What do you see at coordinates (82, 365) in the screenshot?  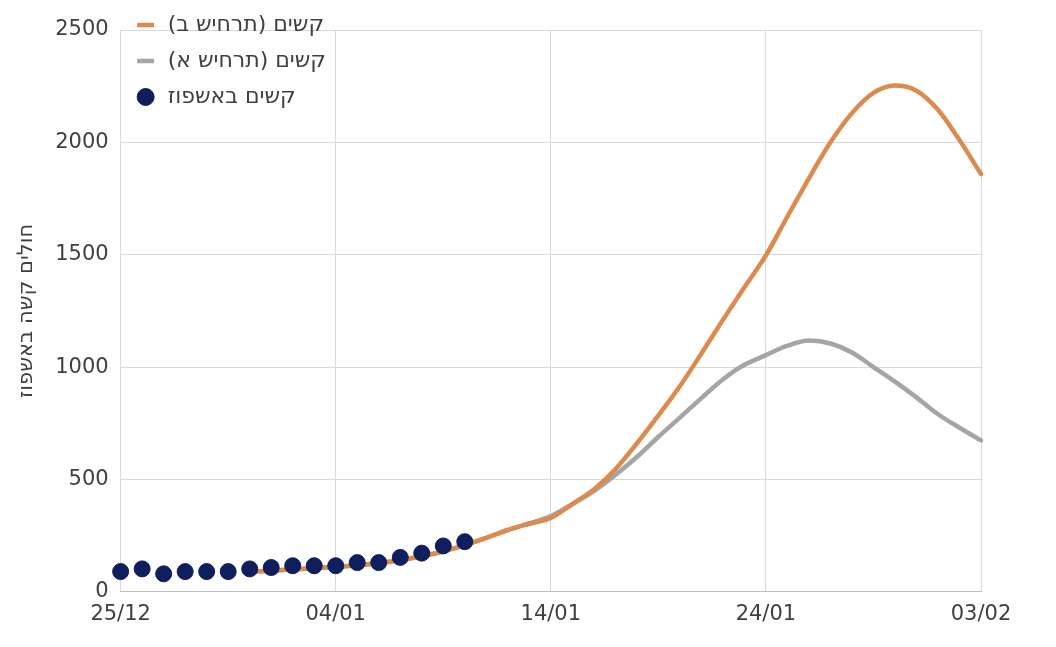 I see `y-tick-label: 1000` at bounding box center [82, 365].